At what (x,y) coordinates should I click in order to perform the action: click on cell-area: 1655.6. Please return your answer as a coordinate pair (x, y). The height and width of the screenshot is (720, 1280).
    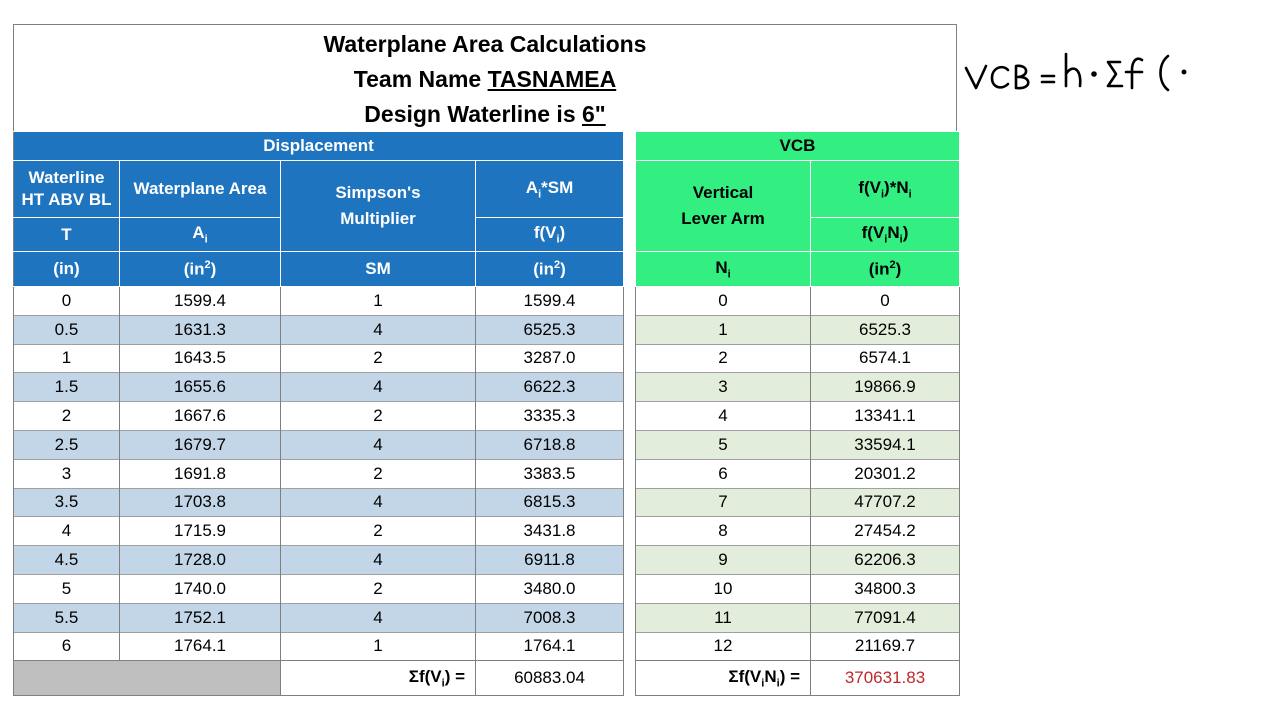
    Looking at the image, I should click on (200, 387).